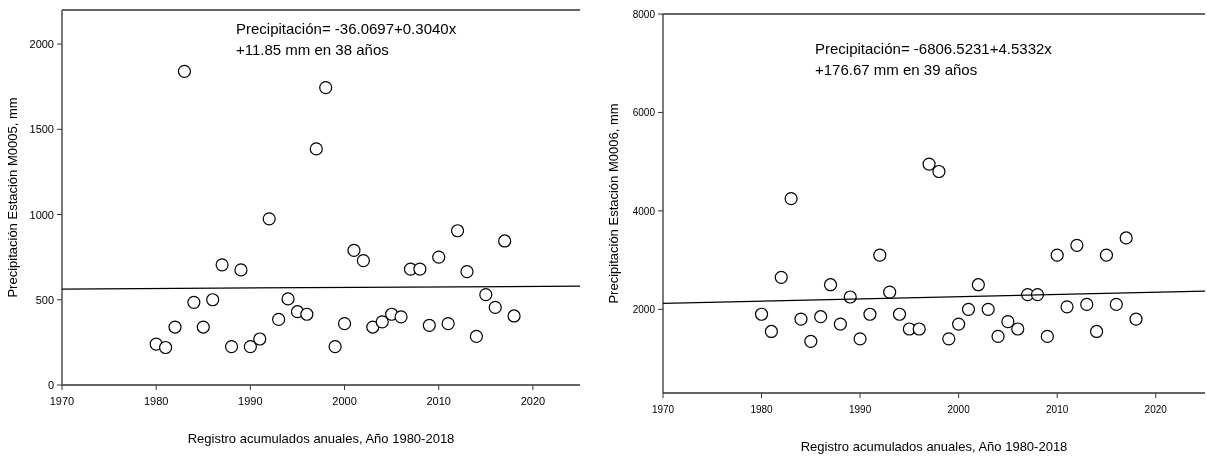 This screenshot has width=1207, height=468. I want to click on y-tick-label: 1500, so click(41, 129).